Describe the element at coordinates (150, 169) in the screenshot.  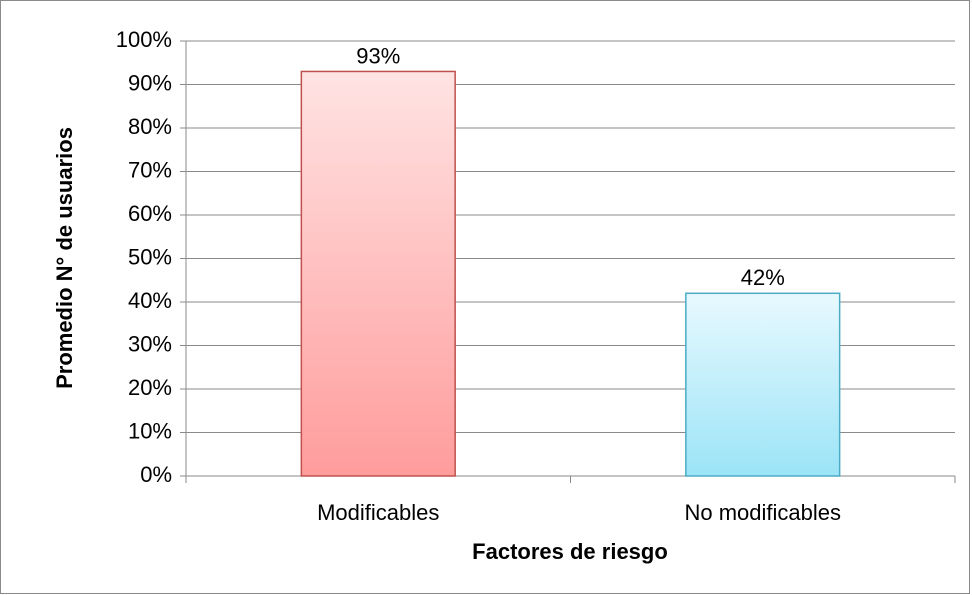
I see `y-tick-label: 70%` at that location.